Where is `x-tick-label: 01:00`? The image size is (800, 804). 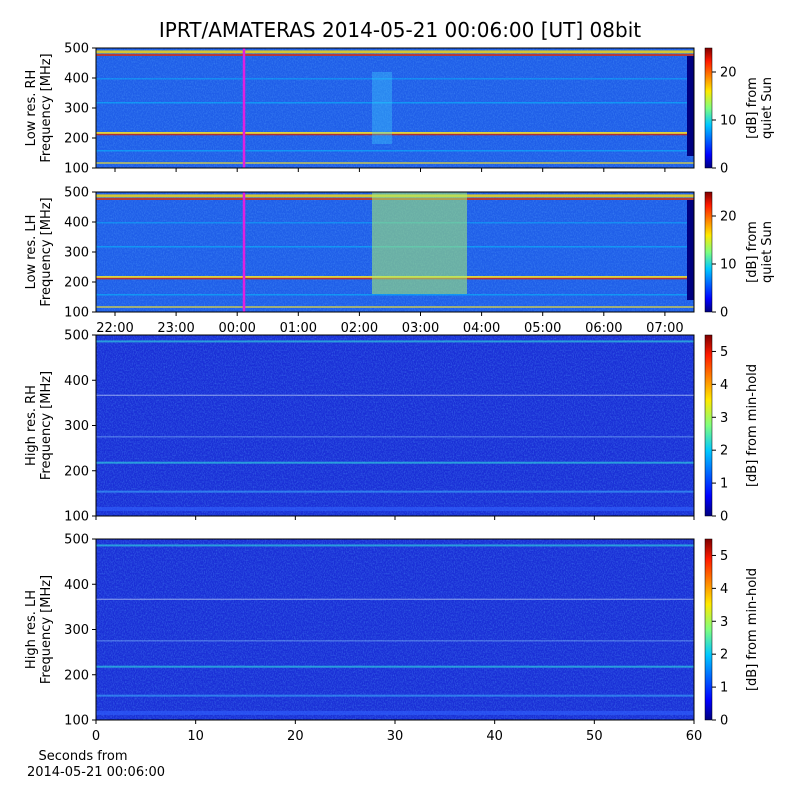
x-tick-label: 01:00 is located at coordinates (298, 328).